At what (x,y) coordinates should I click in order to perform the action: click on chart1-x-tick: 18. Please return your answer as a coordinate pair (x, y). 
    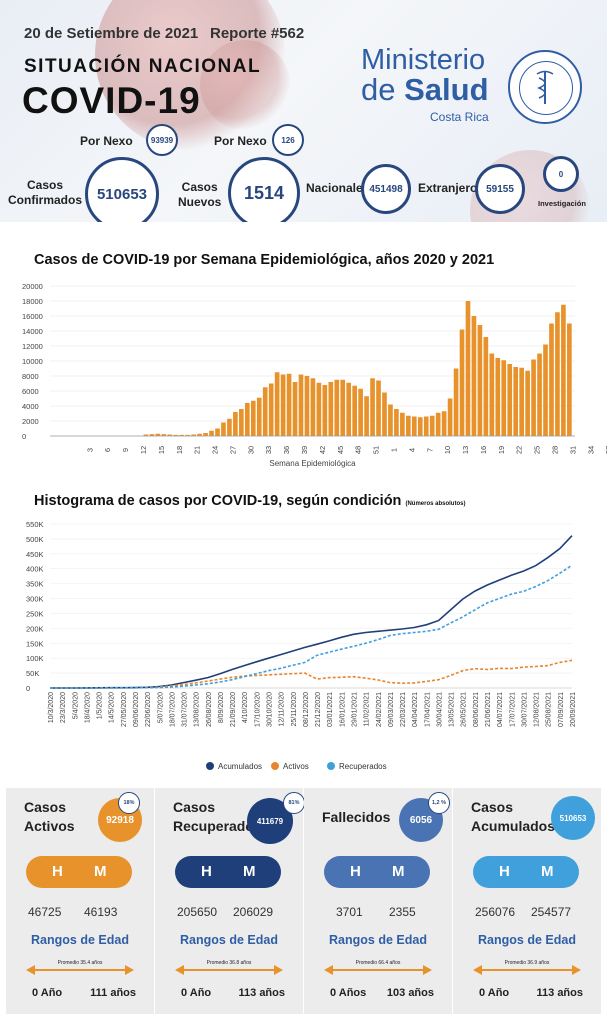
    Looking at the image, I should click on (179, 450).